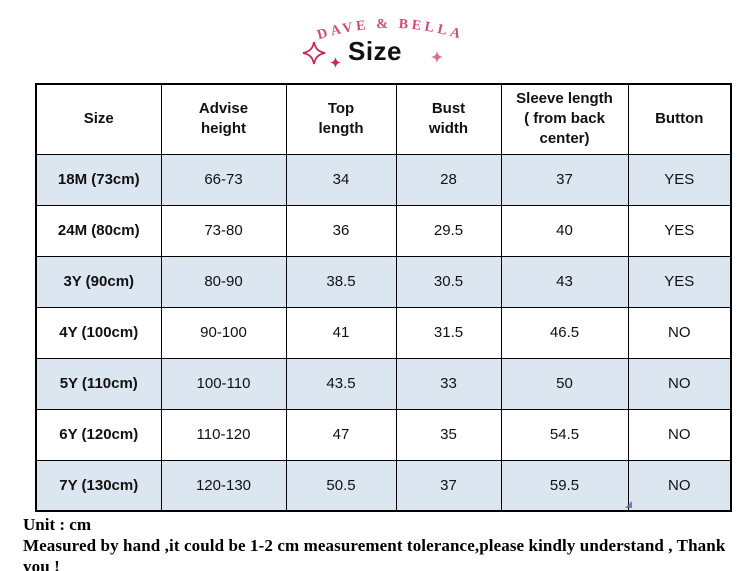 The height and width of the screenshot is (571, 750). I want to click on page-title: Size, so click(375, 51).